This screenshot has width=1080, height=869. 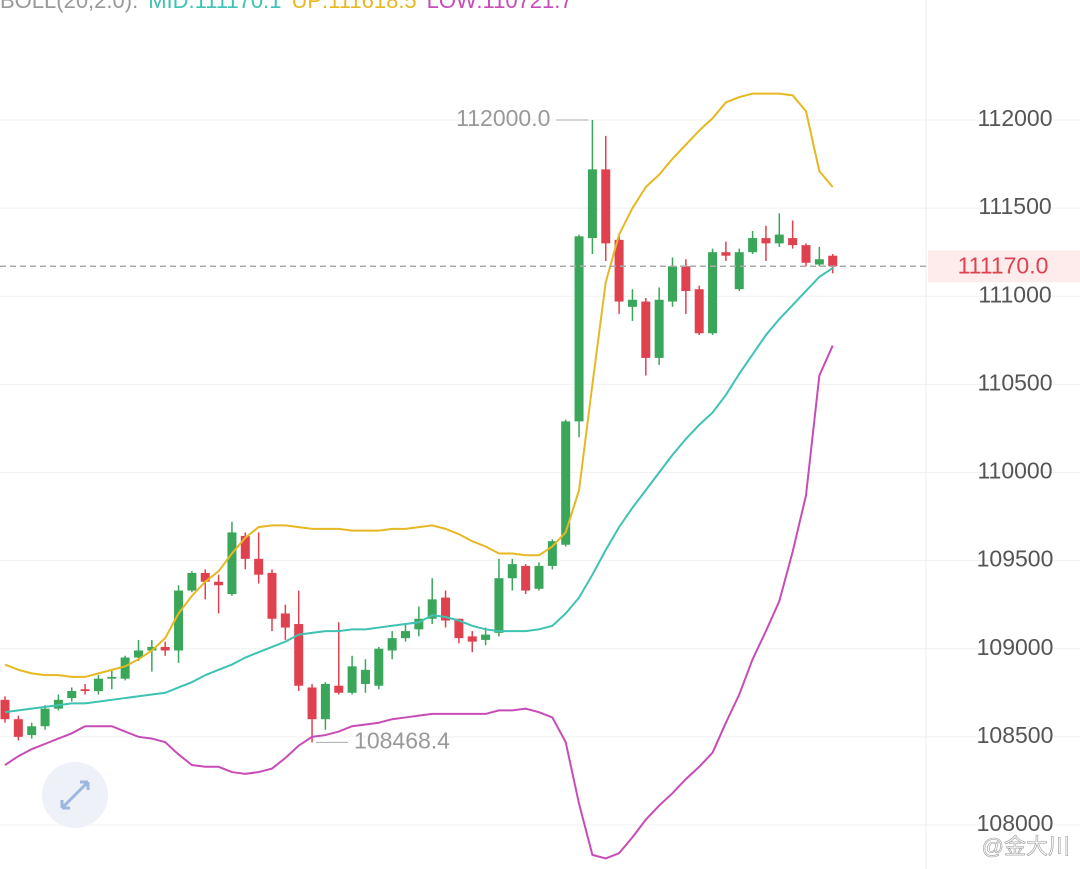 I want to click on y-tick-label: 110500, so click(x=1014, y=382).